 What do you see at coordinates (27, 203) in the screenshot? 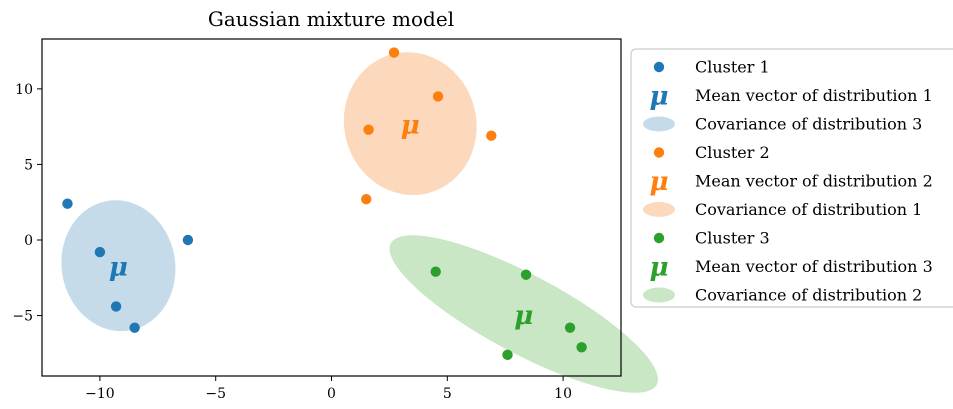
I see `y-axis-ticks: −5 0 5 10` at bounding box center [27, 203].